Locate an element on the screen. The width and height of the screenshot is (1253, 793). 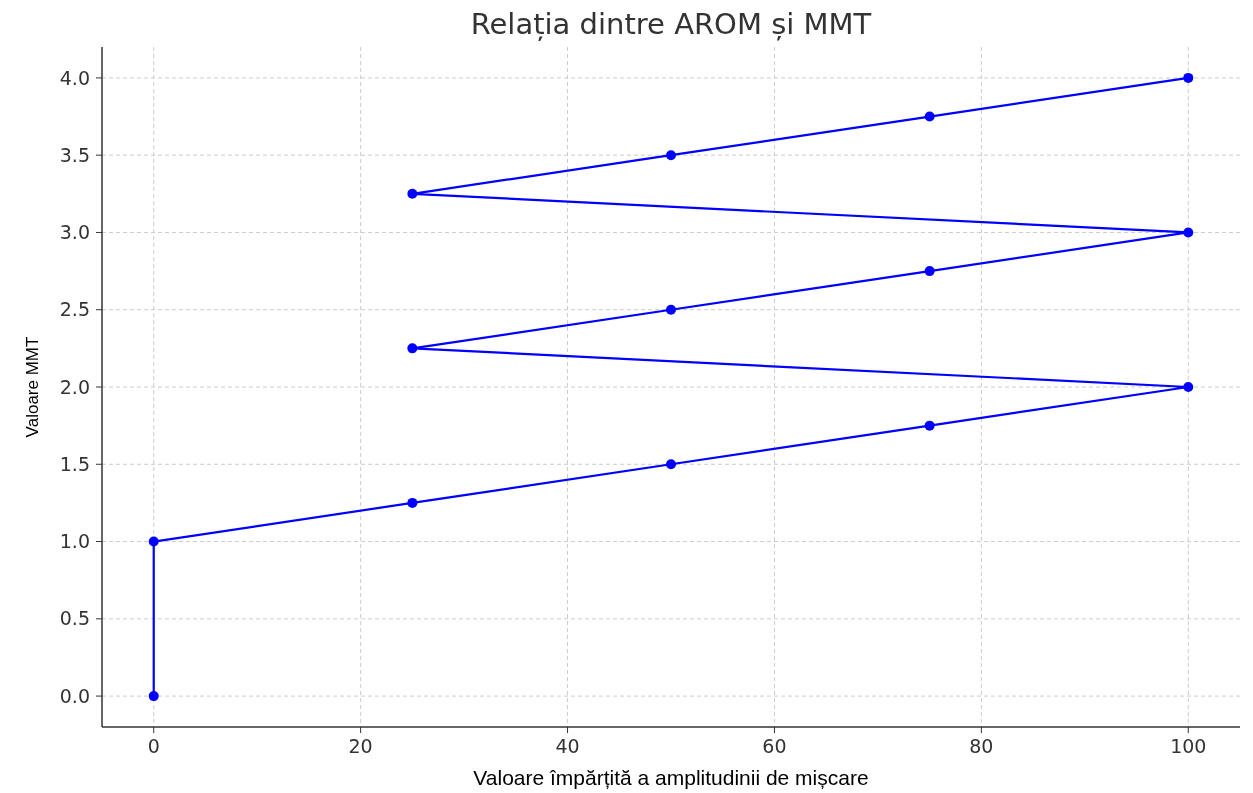
y-tick-label: 4.0 is located at coordinates (74, 77).